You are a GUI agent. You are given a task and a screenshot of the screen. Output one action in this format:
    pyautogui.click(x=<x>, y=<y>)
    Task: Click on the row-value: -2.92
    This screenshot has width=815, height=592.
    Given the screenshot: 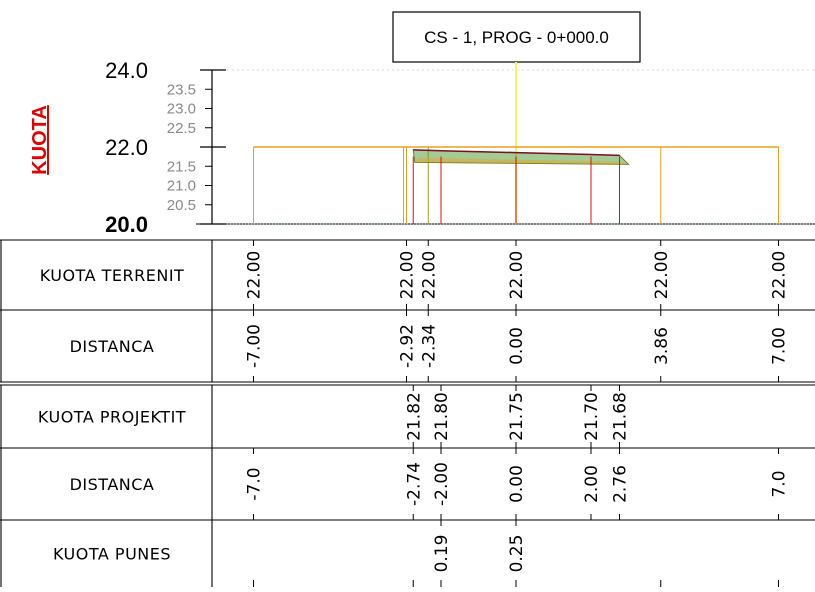 What is the action you would take?
    pyautogui.click(x=408, y=346)
    